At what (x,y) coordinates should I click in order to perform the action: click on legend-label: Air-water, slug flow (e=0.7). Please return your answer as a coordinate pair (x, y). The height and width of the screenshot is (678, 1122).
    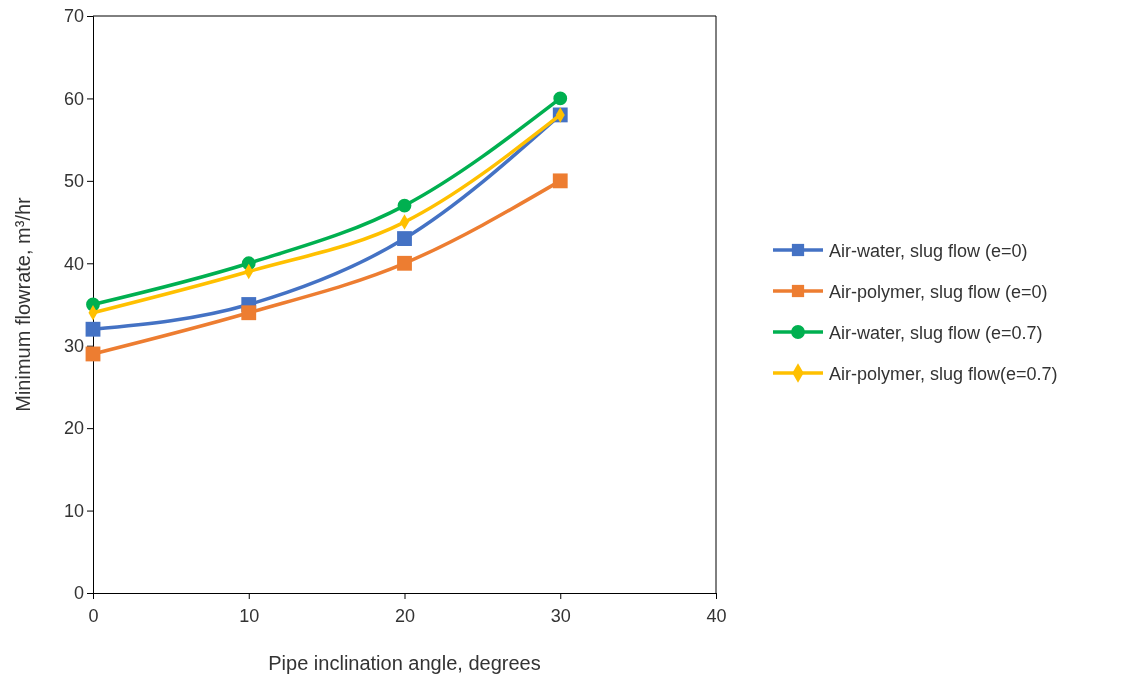
    Looking at the image, I should click on (936, 333).